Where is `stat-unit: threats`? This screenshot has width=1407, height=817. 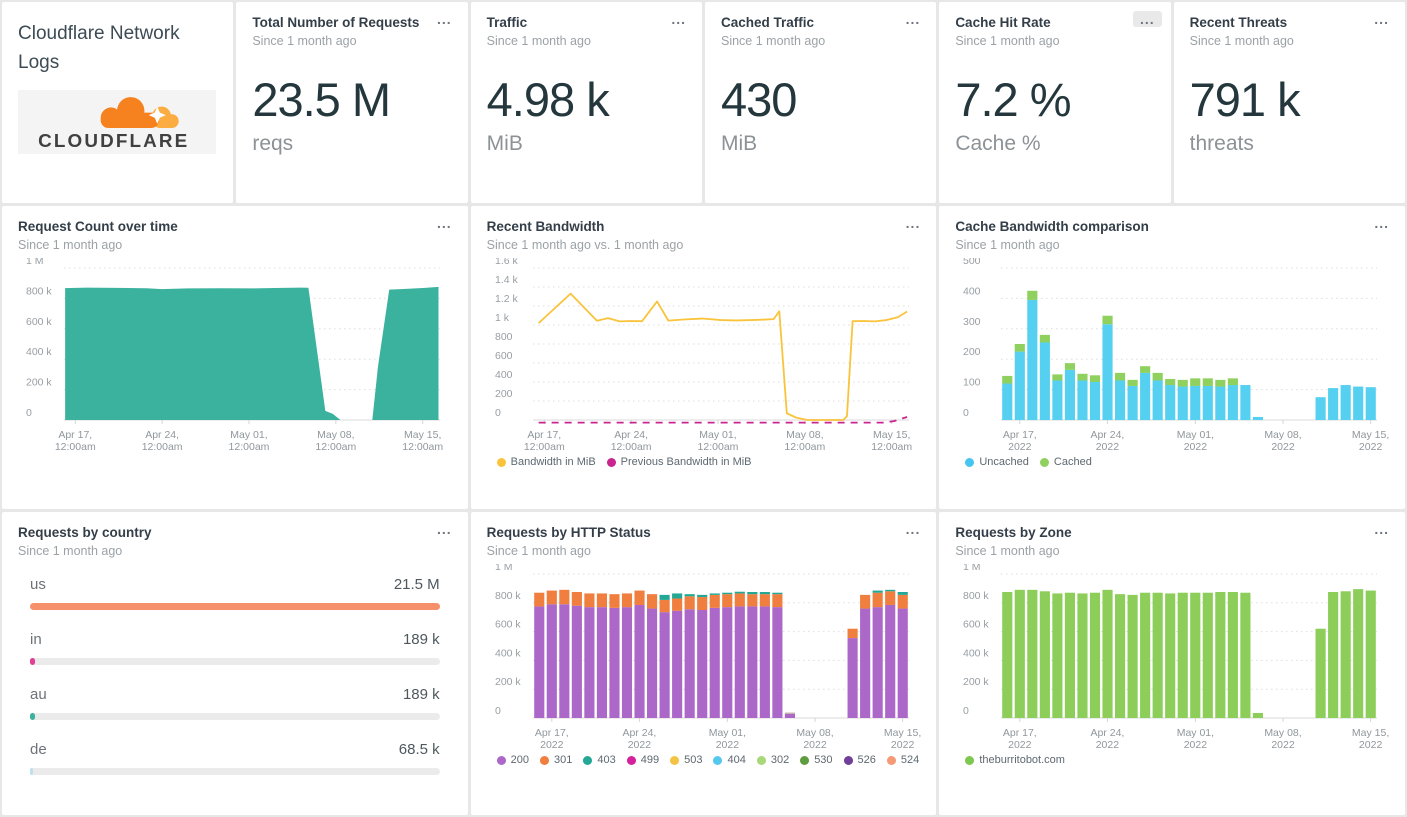
stat-unit: threats is located at coordinates (1221, 143).